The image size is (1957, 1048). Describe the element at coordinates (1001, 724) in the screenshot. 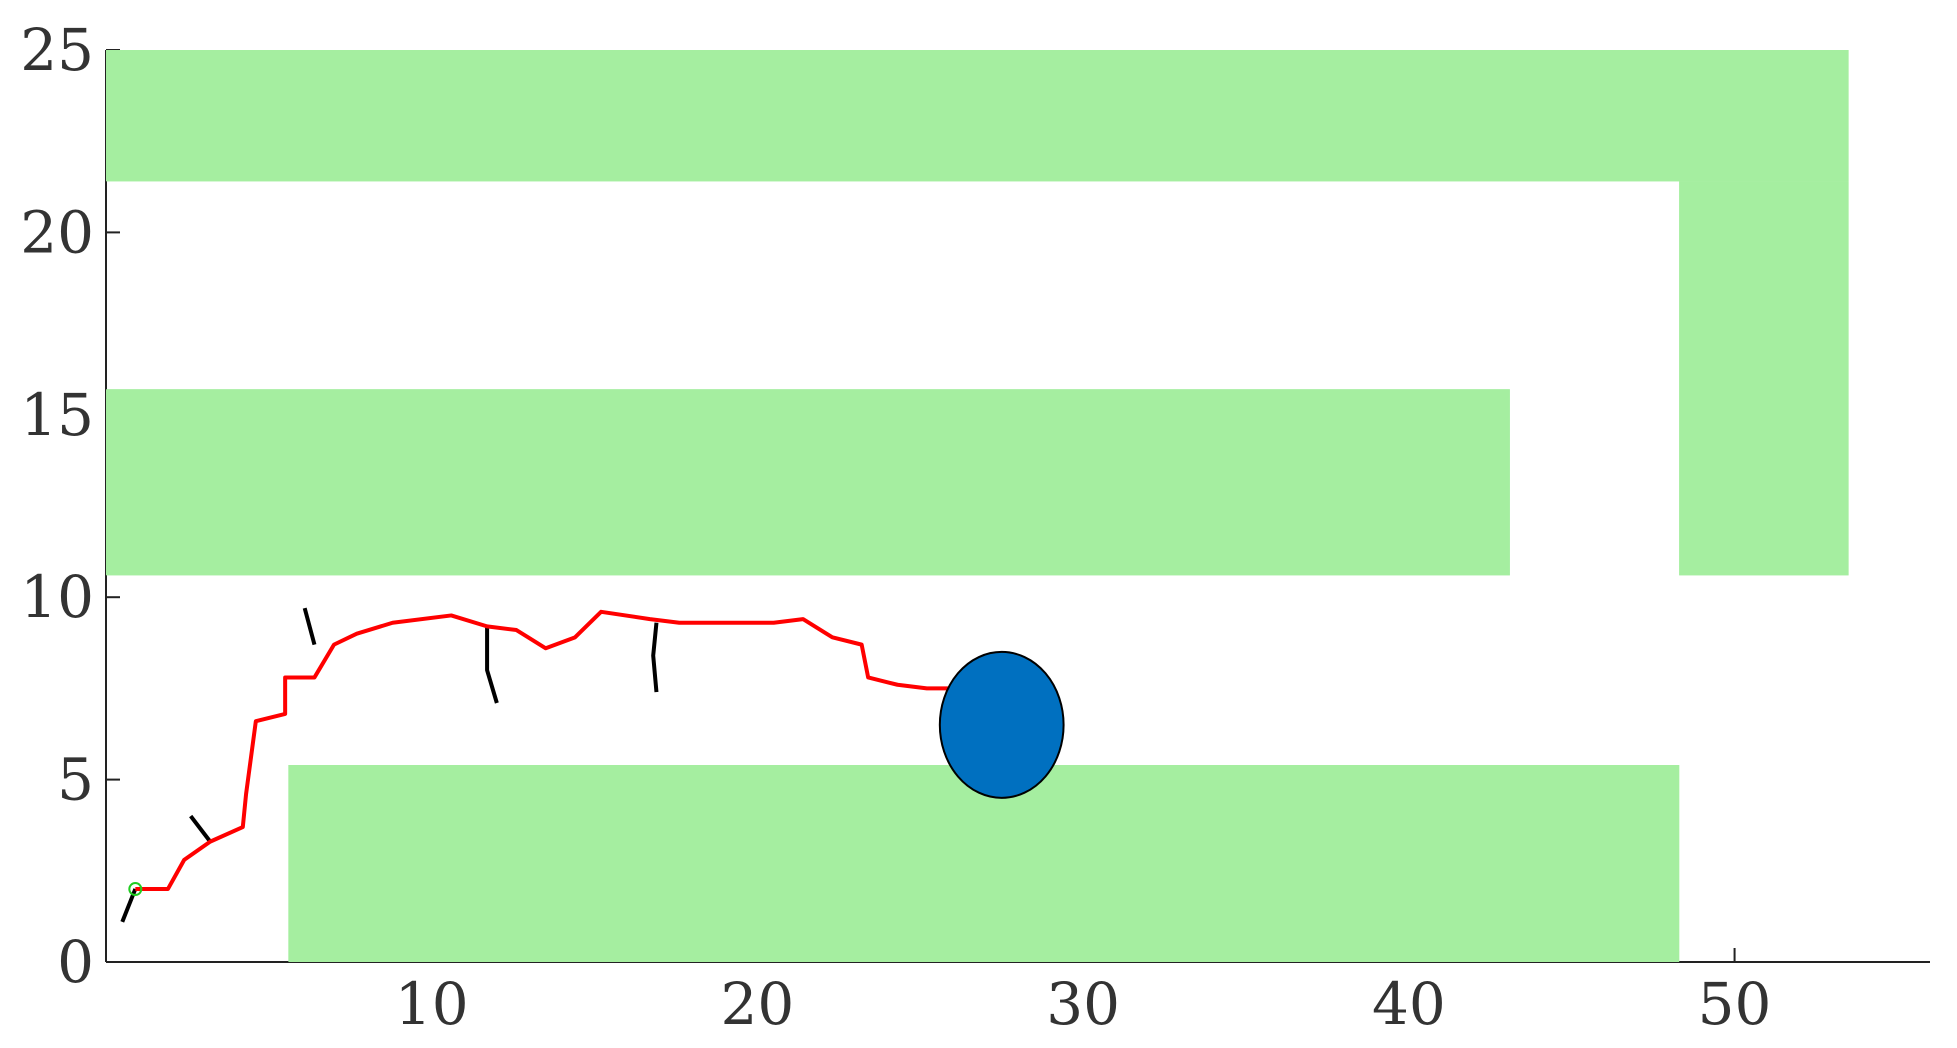

I see `goal-marker` at that location.